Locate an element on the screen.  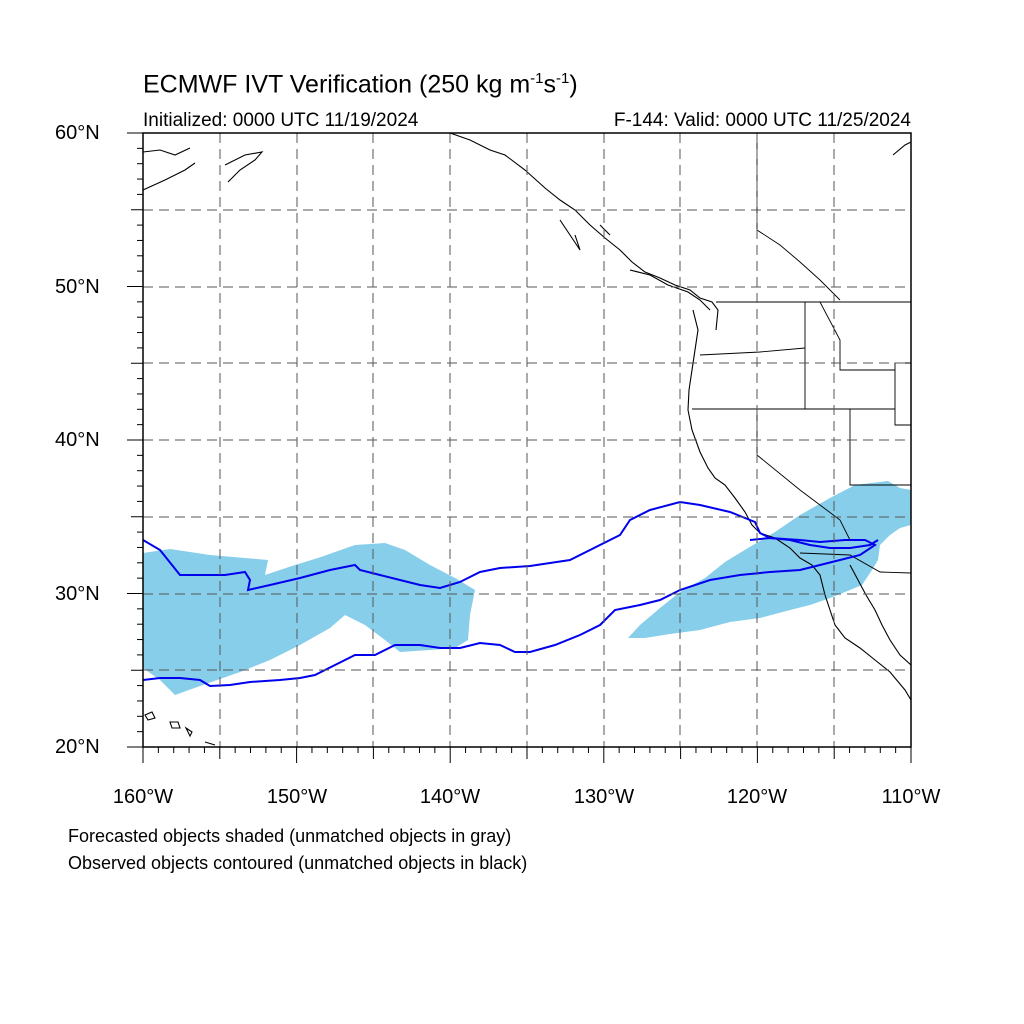
observed-object-sbight is located at coordinates (814, 542).